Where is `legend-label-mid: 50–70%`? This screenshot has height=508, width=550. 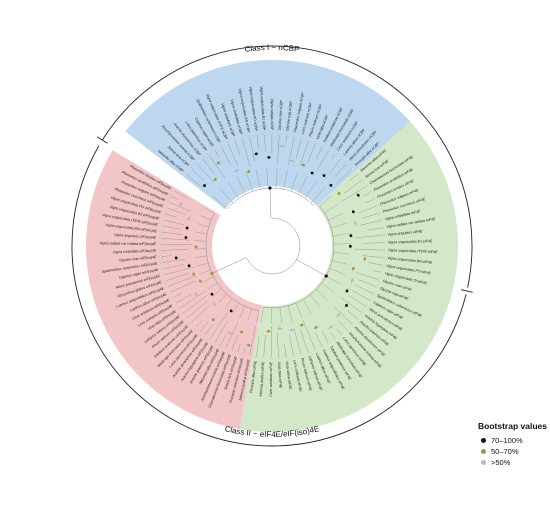
legend-label-mid: 50–70% is located at coordinates (505, 451).